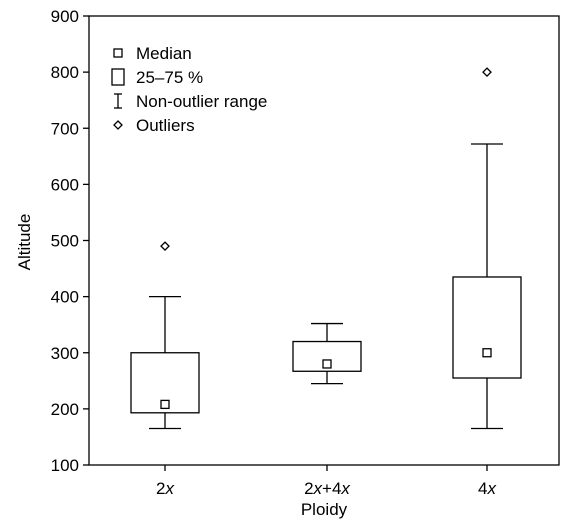  What do you see at coordinates (24, 242) in the screenshot?
I see `y-axis-title: Altitude` at bounding box center [24, 242].